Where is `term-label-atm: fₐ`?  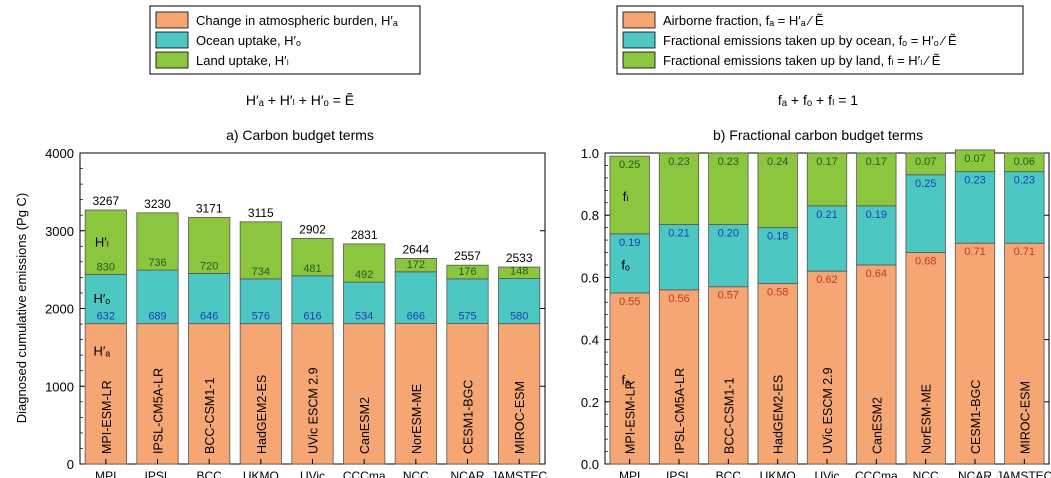
term-label-atm: fₐ is located at coordinates (625, 379).